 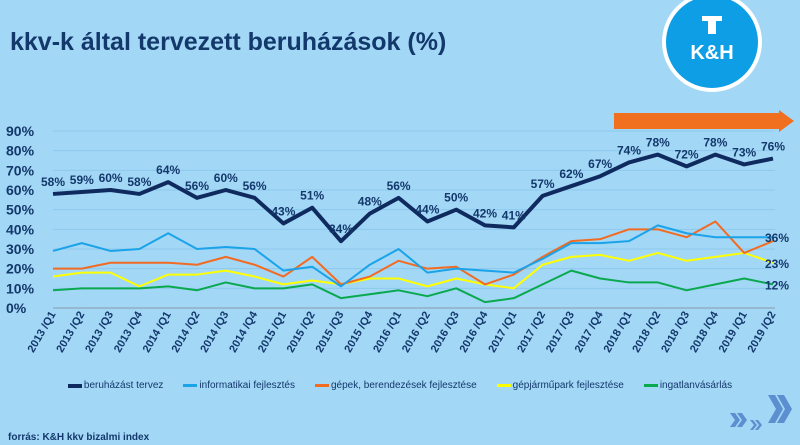 What do you see at coordinates (99, 332) in the screenshot?
I see `x-tick-label: 2013 /Q3` at bounding box center [99, 332].